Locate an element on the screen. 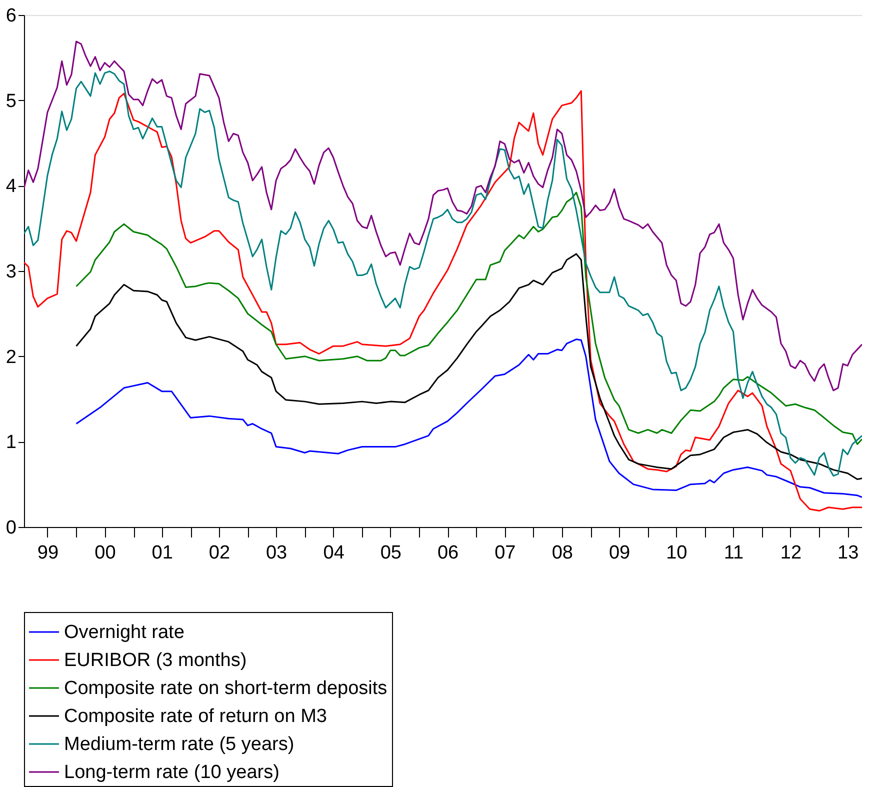  x-tick-label: 01 is located at coordinates (162, 553).